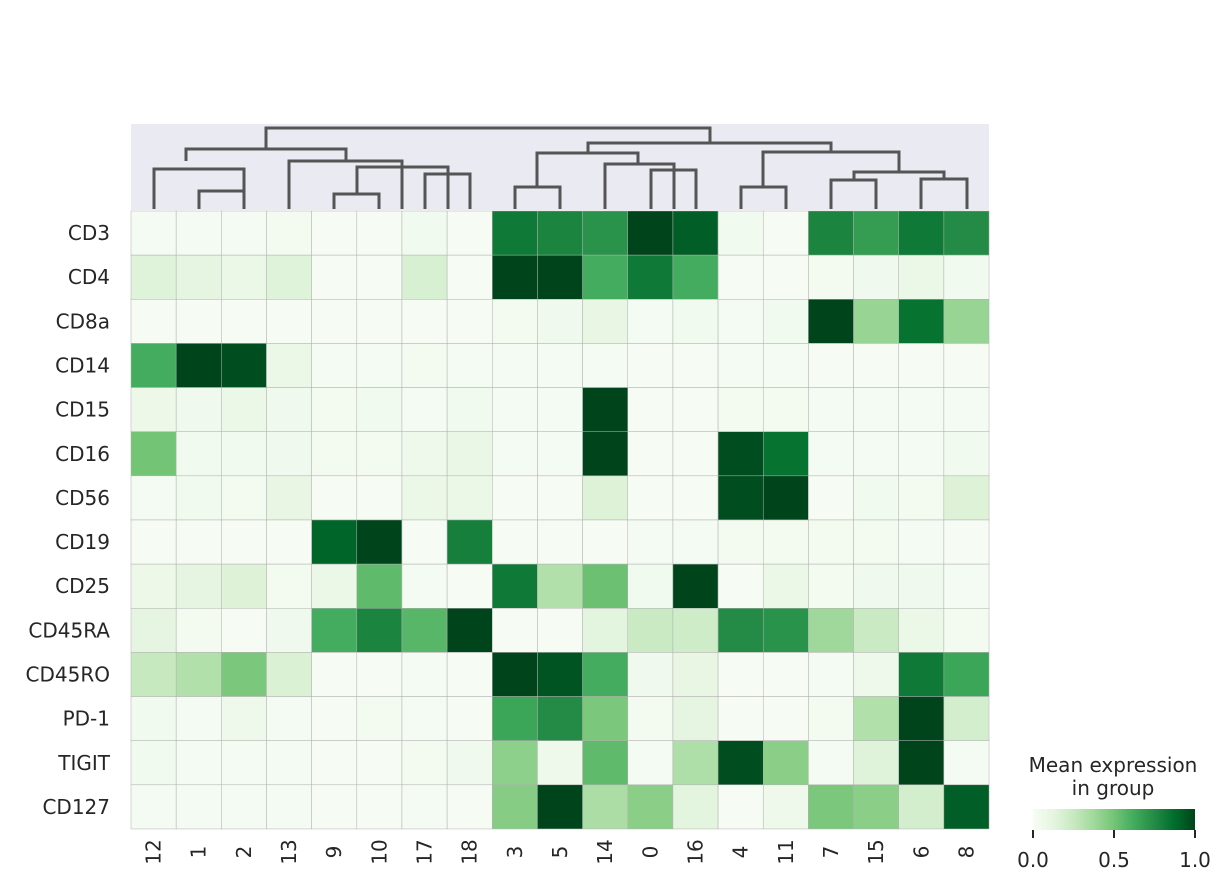 The image size is (1229, 896). Describe the element at coordinates (84, 763) in the screenshot. I see `row-label: TIGIT` at that location.